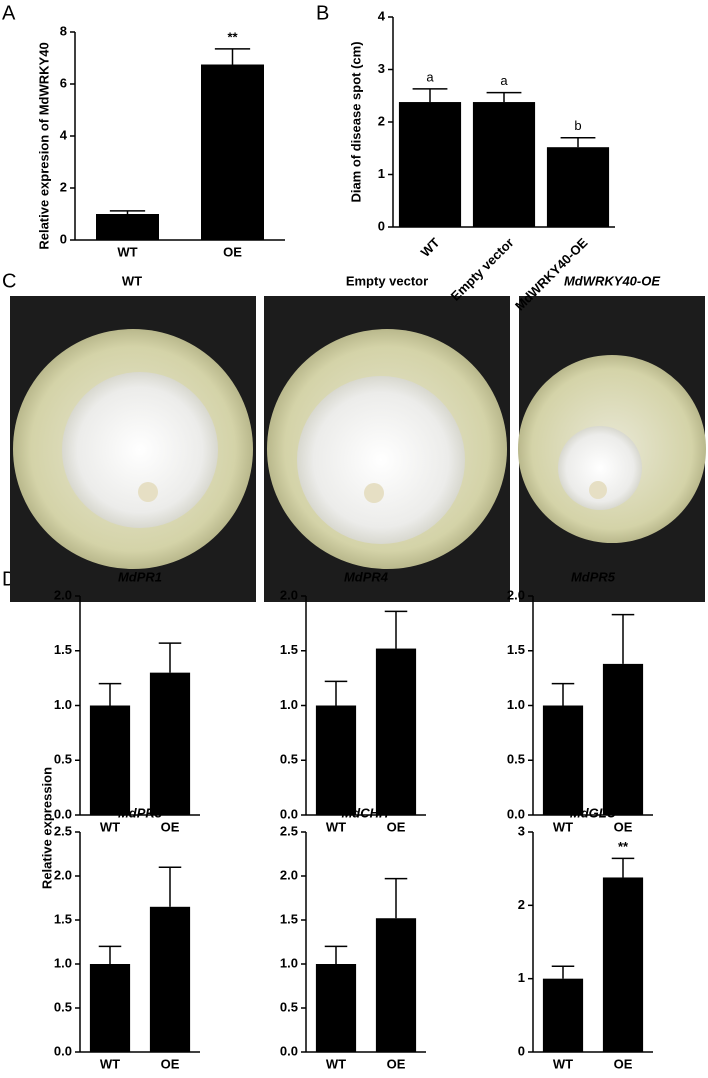 This screenshot has height=1078, width=708. Describe the element at coordinates (9, 13) in the screenshot. I see `panel-label: A` at that location.